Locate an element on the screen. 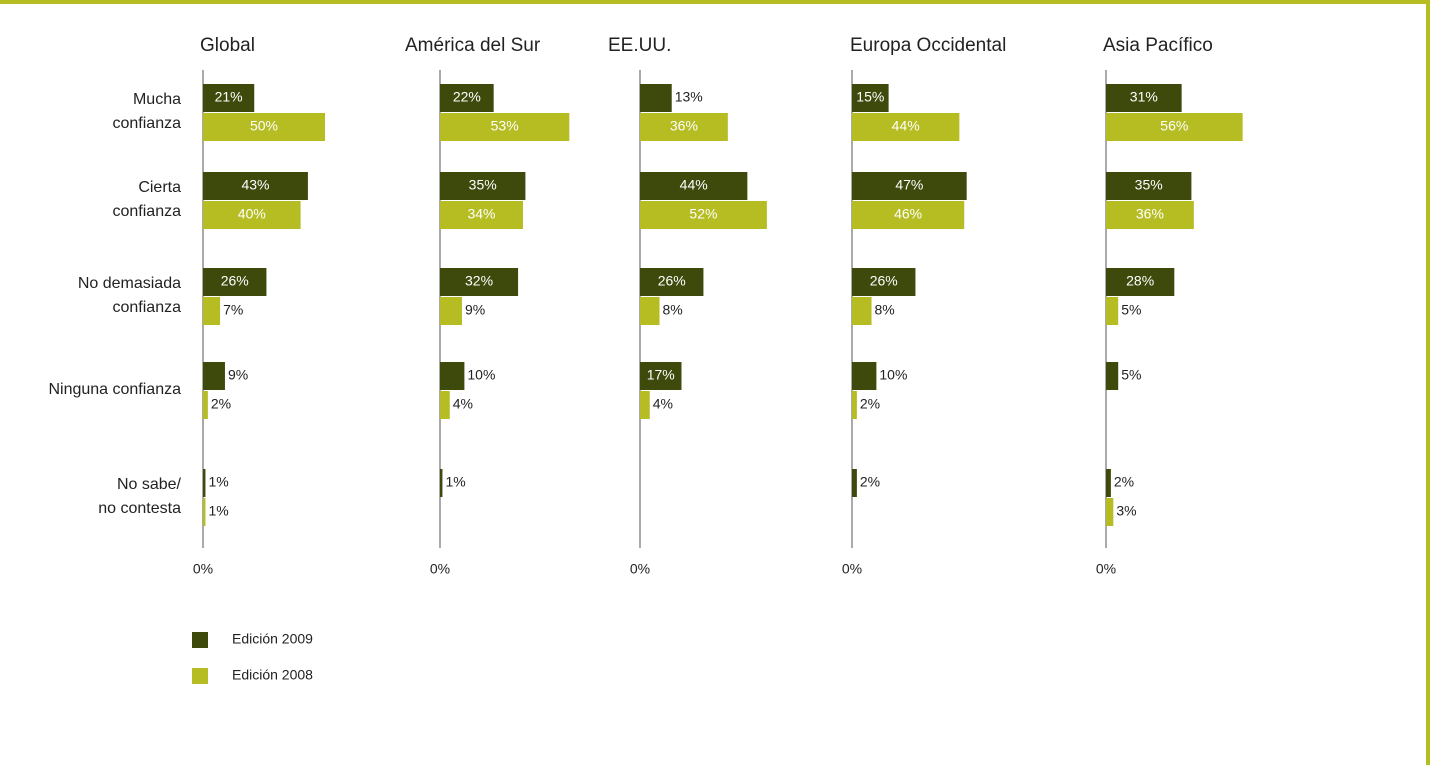  value-label: 40% is located at coordinates (252, 214).